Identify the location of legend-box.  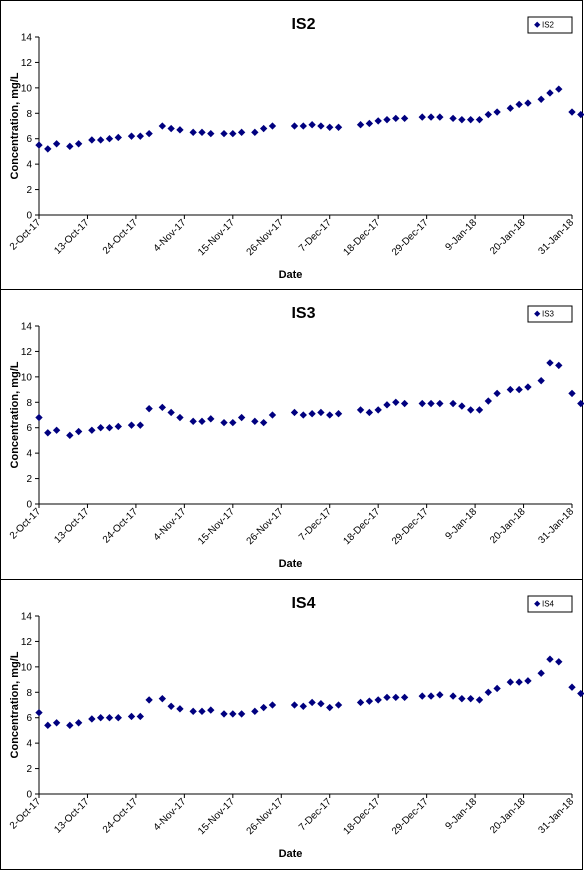
(550, 314).